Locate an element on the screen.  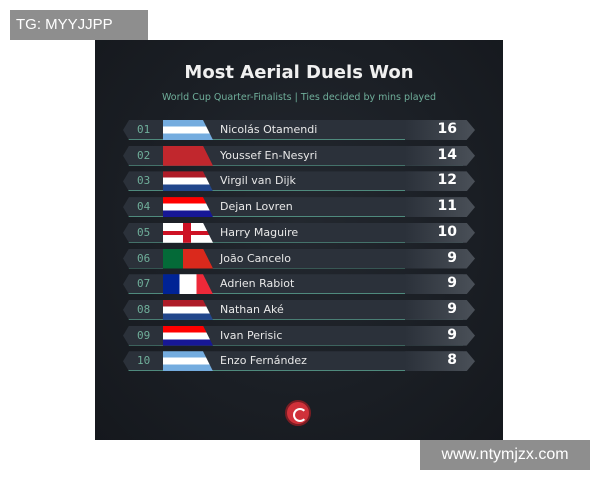
player-name: João Cancelo is located at coordinates (255, 258).